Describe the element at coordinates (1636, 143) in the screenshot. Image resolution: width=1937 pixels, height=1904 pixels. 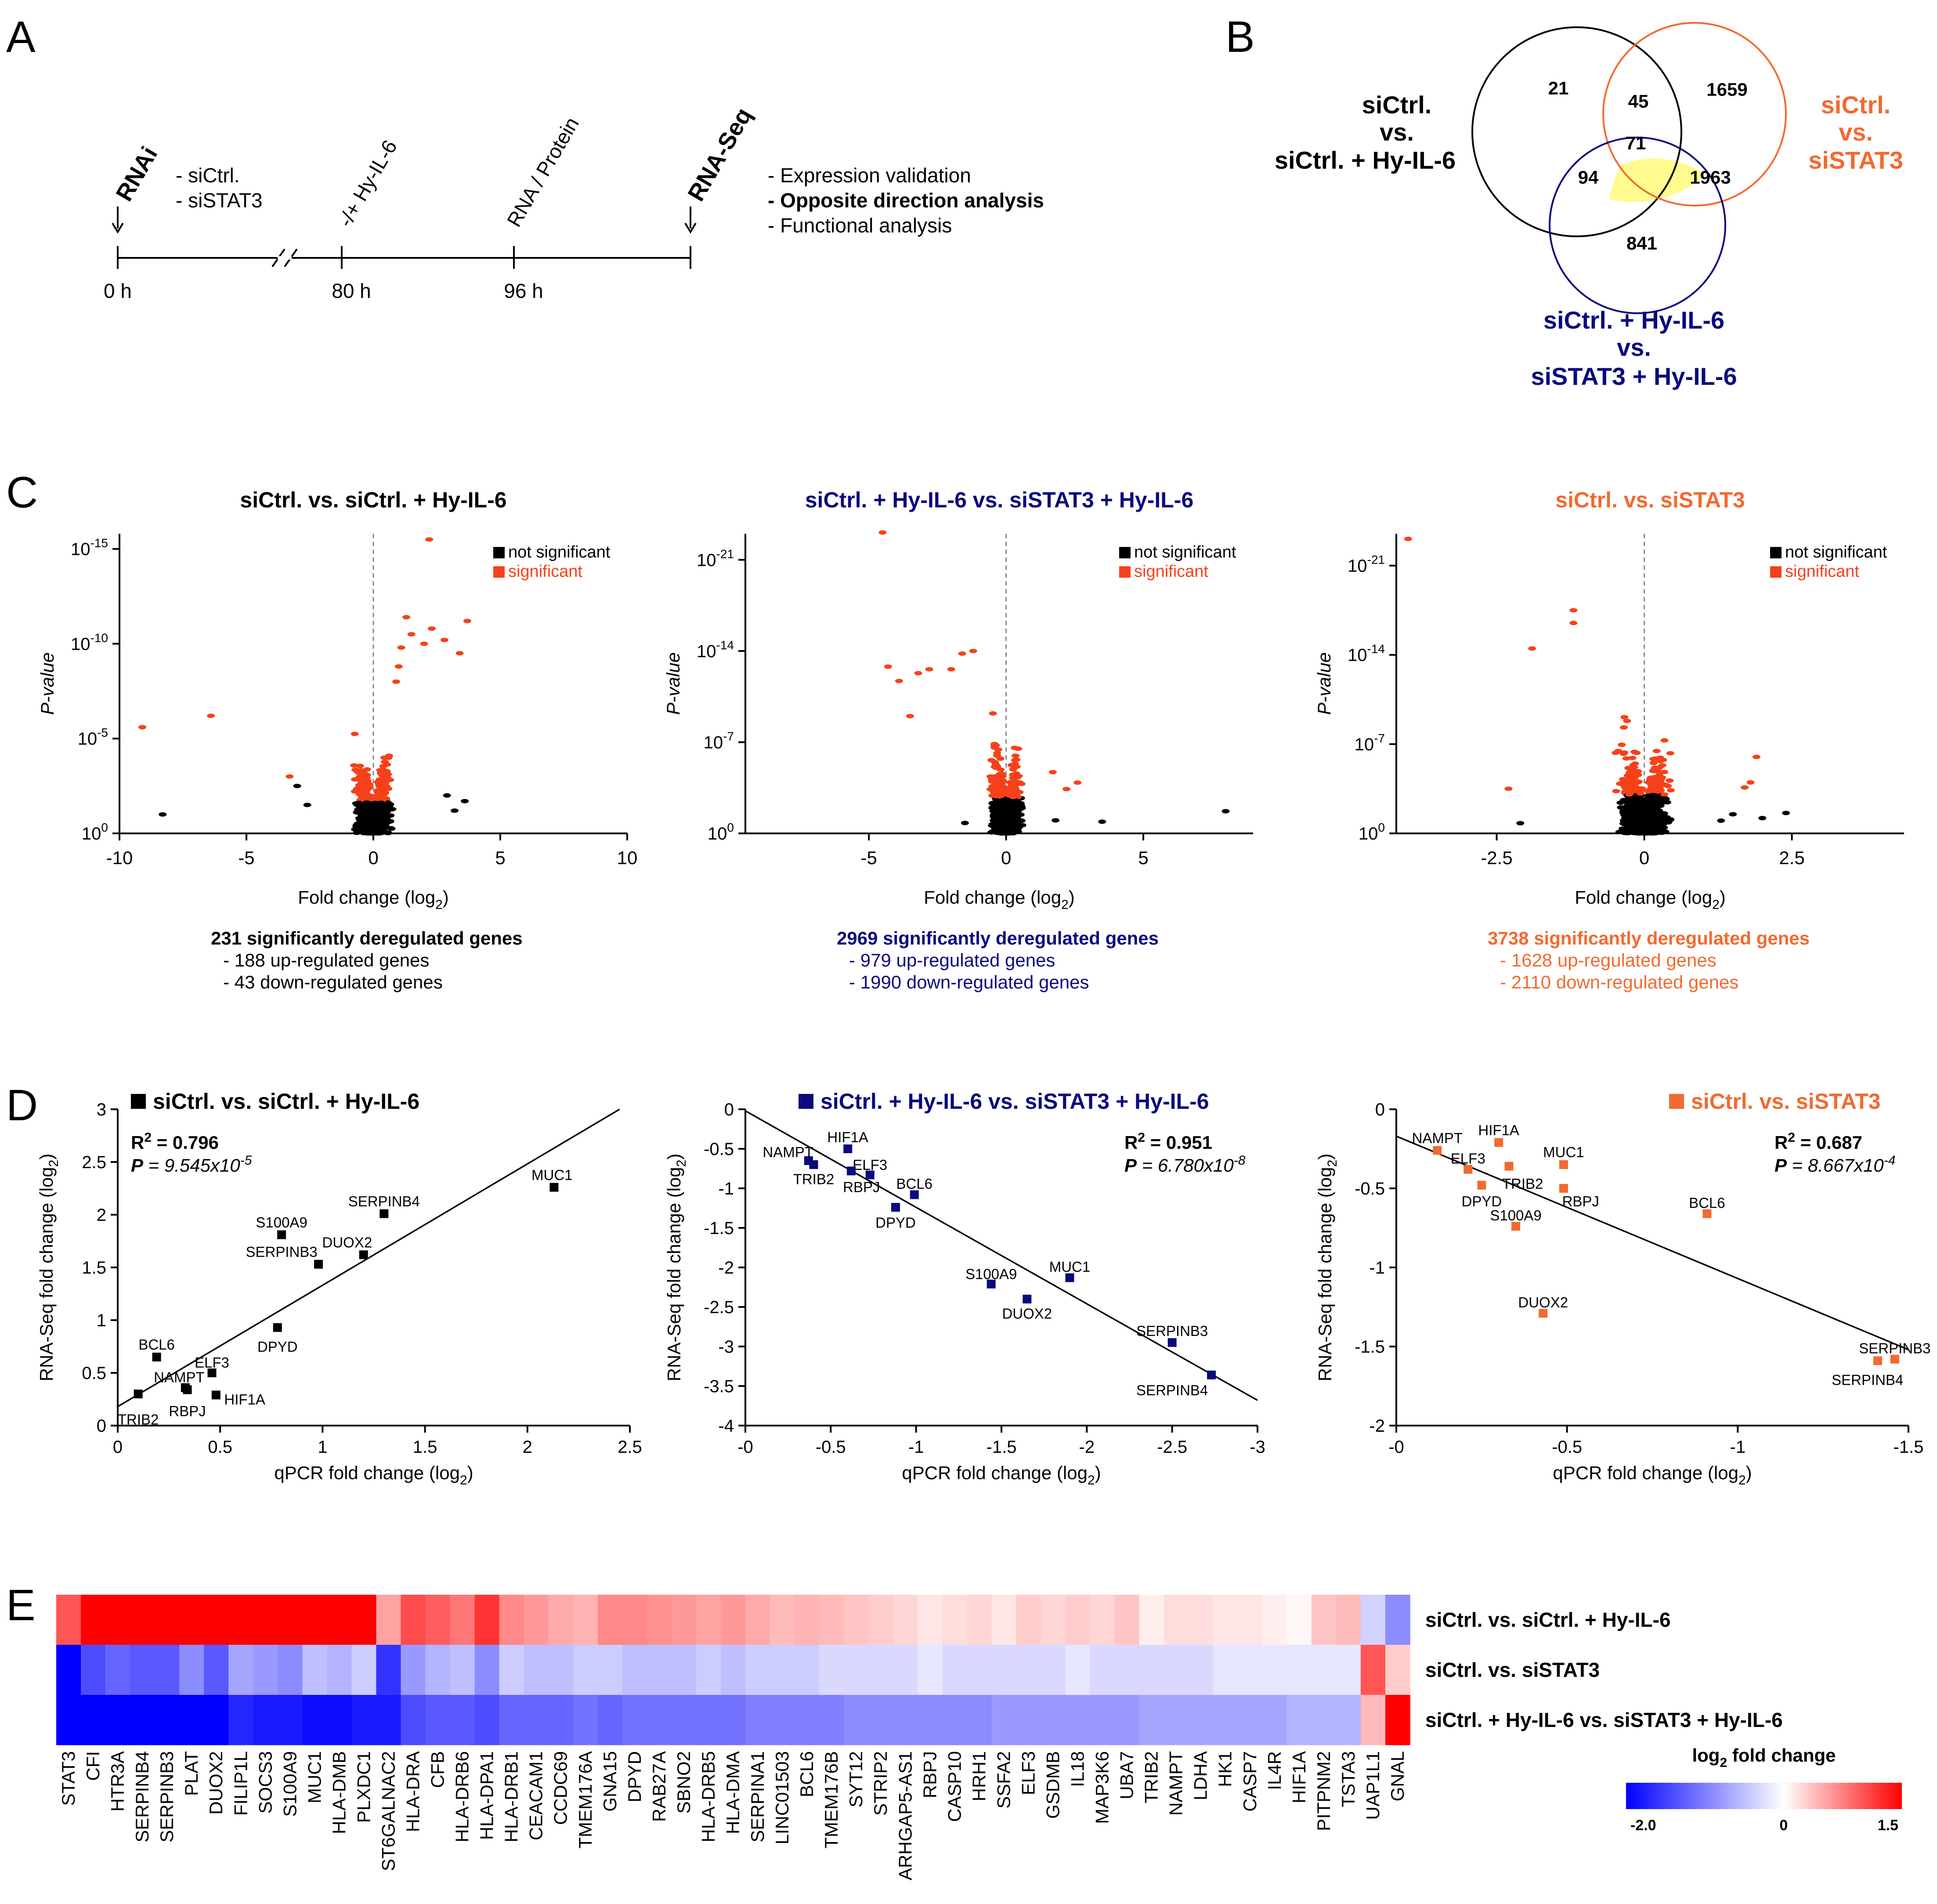
I see `venn-count-center: 71` at that location.